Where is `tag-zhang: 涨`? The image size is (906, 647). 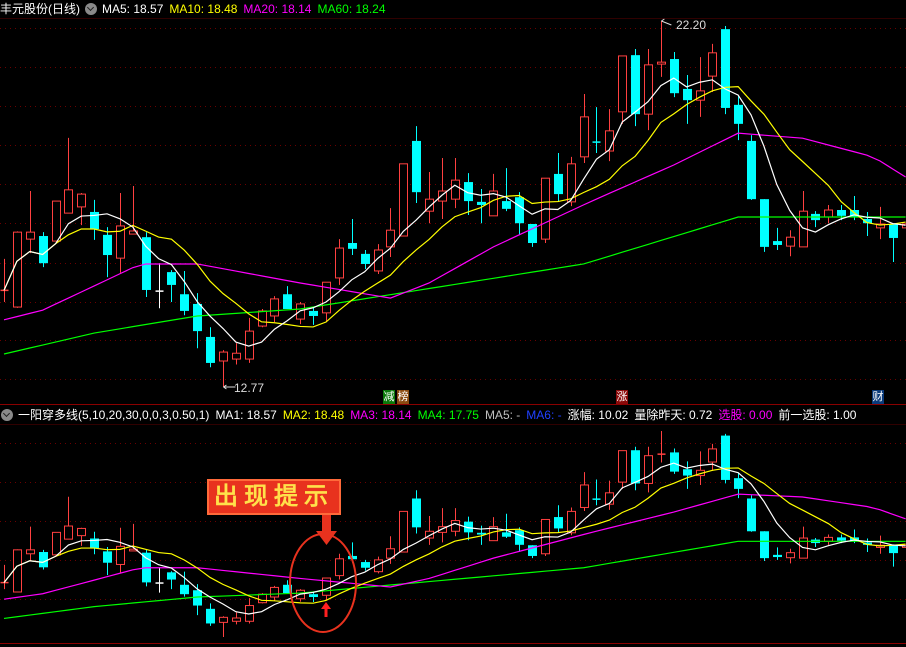 tag-zhang: 涨 is located at coordinates (622, 397).